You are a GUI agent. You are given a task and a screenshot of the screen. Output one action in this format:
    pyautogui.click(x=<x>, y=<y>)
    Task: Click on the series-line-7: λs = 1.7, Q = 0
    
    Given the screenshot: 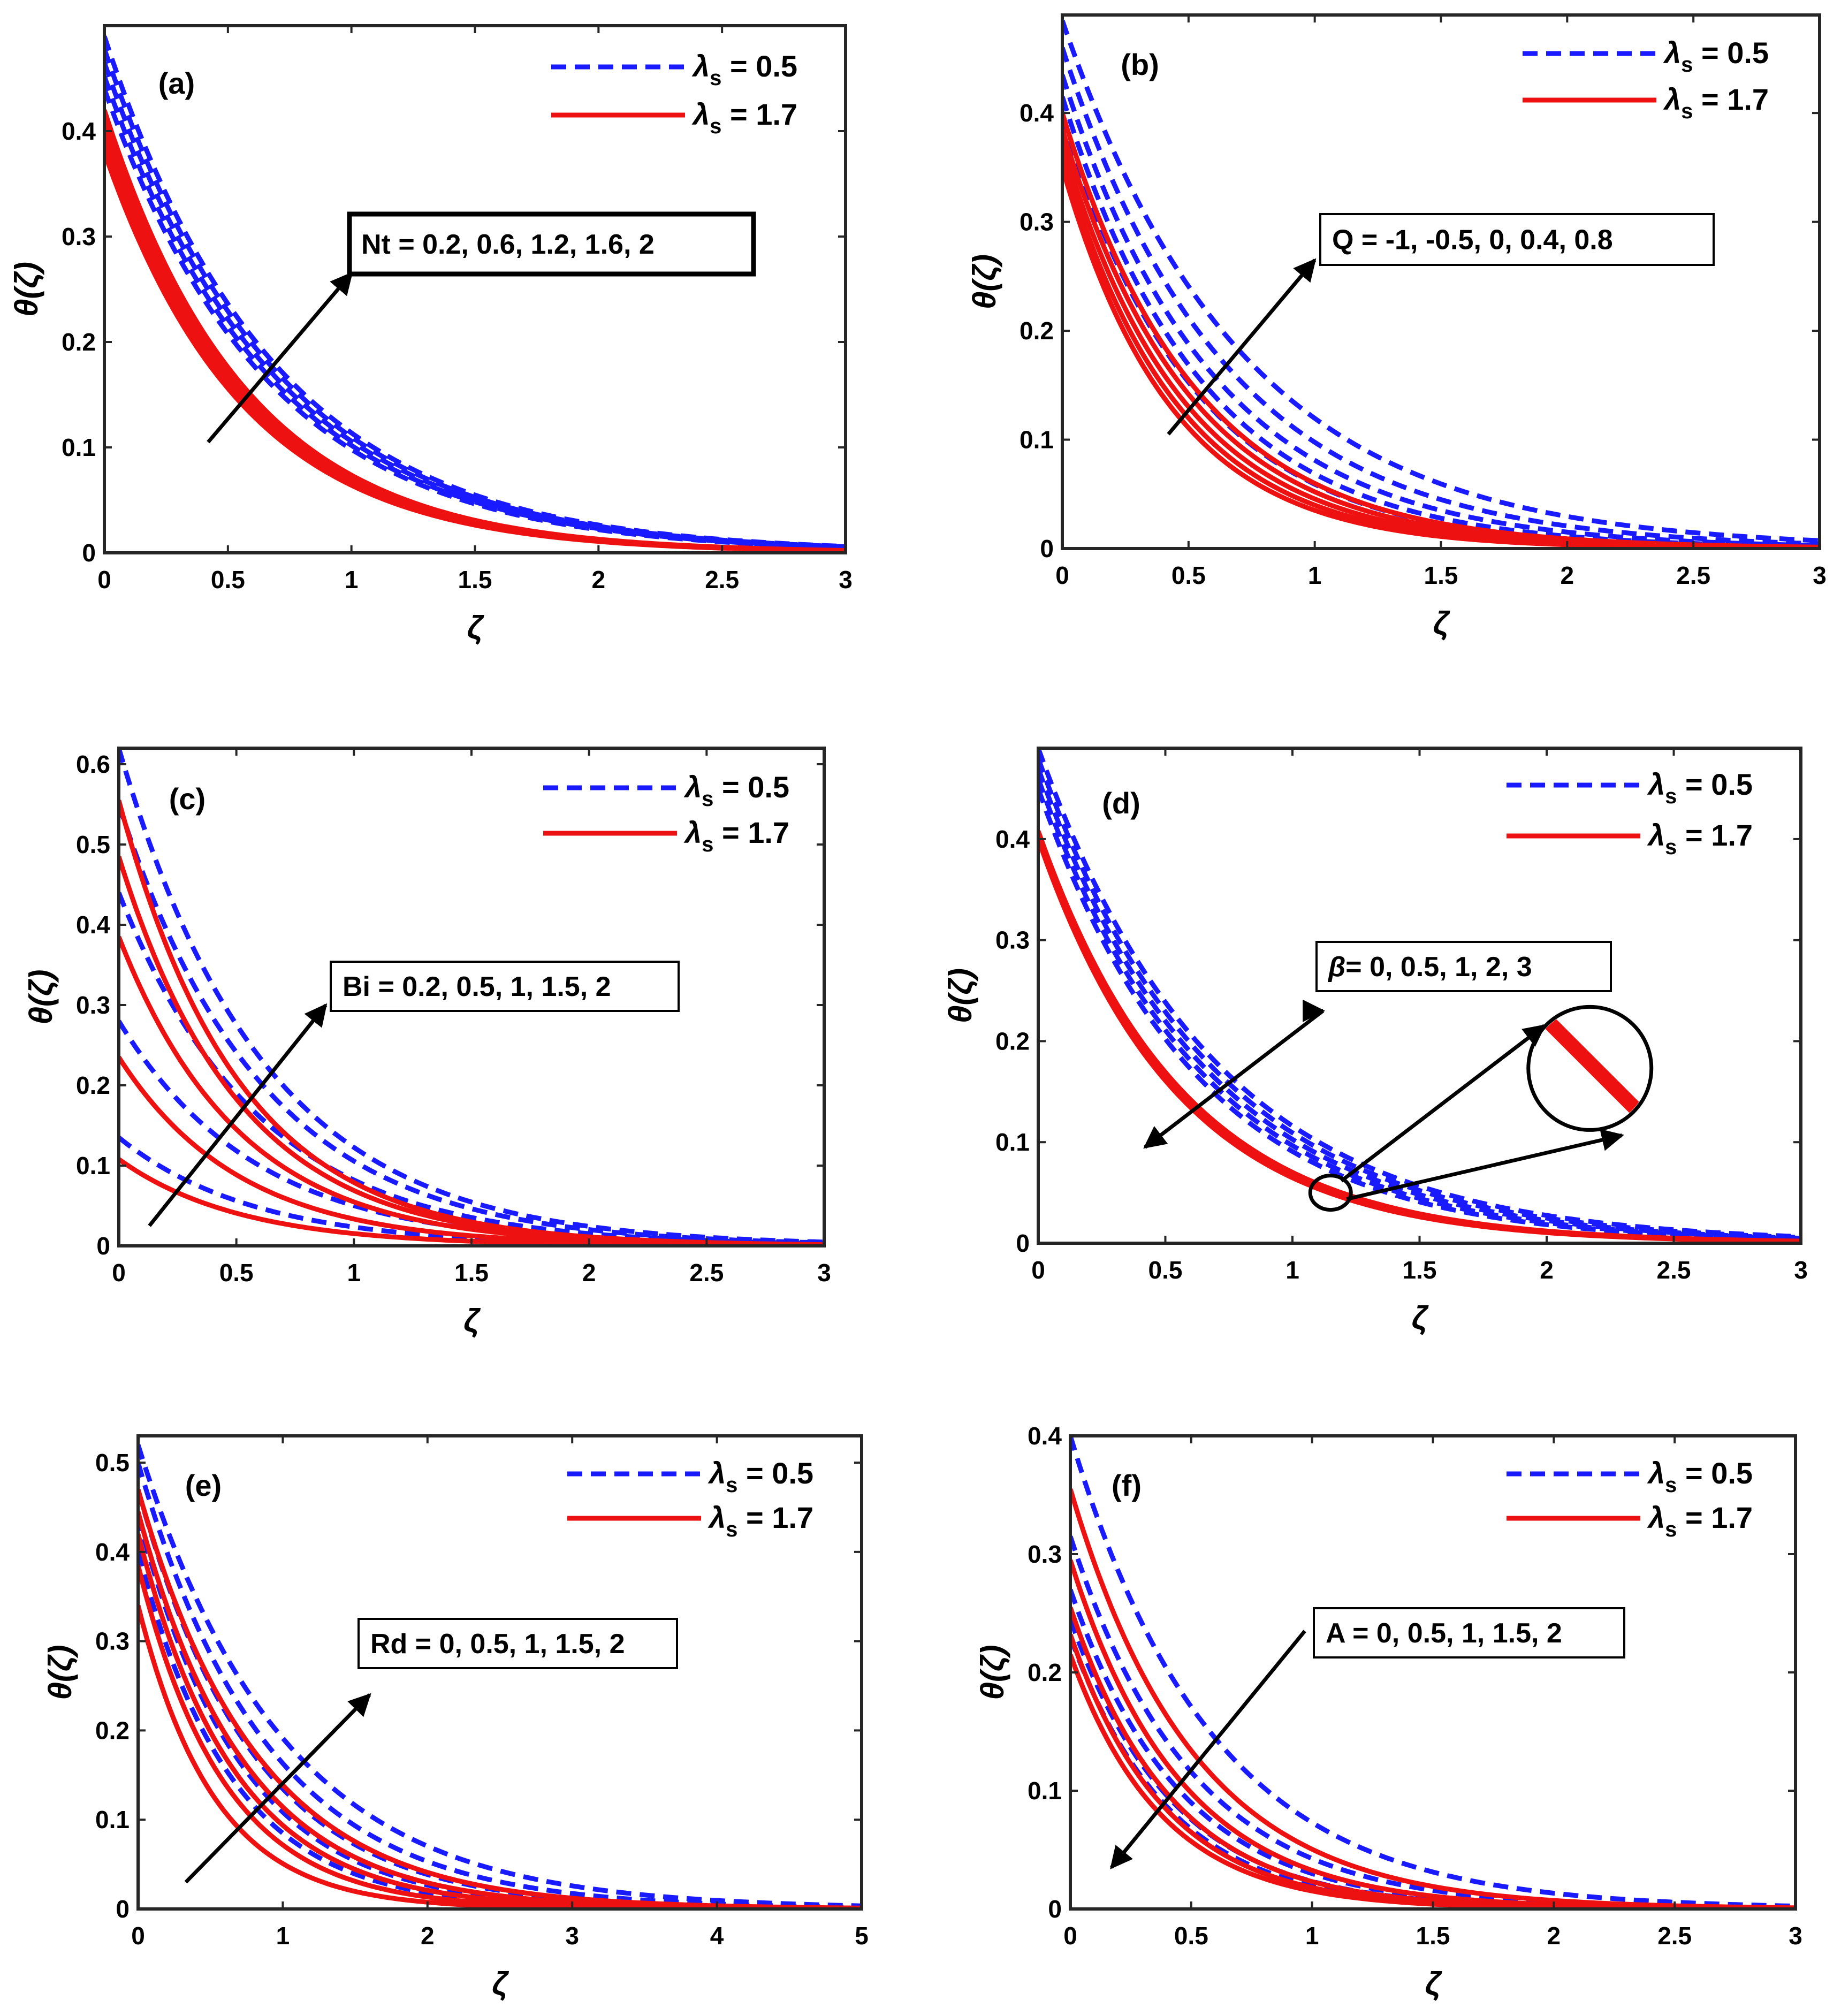 What is the action you would take?
    pyautogui.click(x=1441, y=345)
    